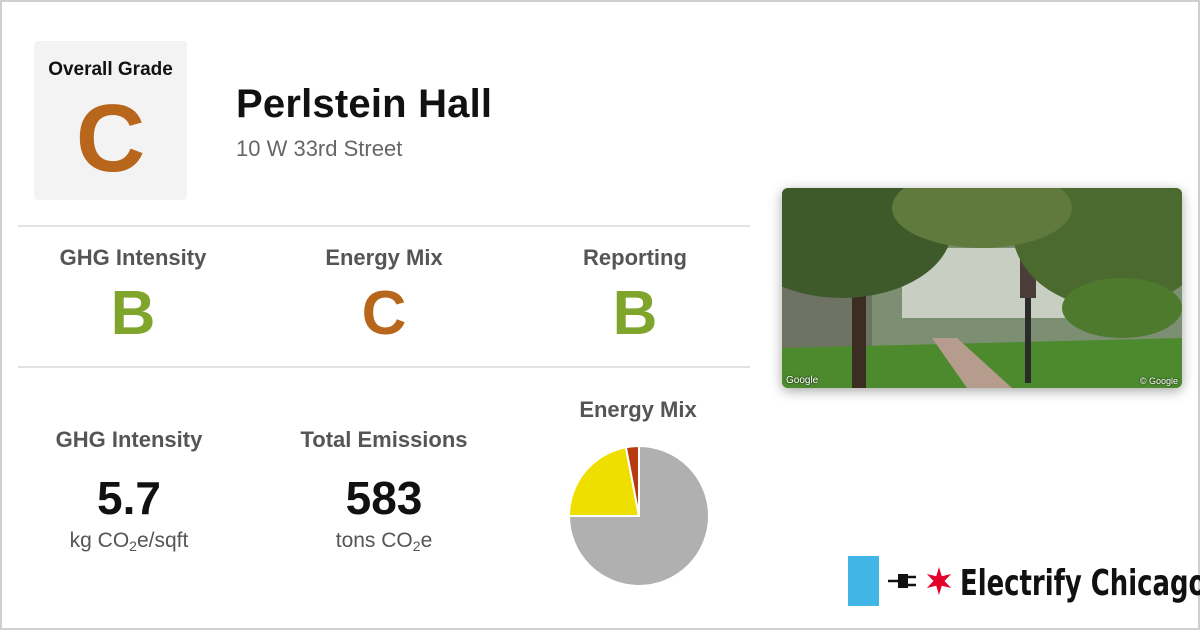  I want to click on sub-grade-label: Reporting, so click(635, 257).